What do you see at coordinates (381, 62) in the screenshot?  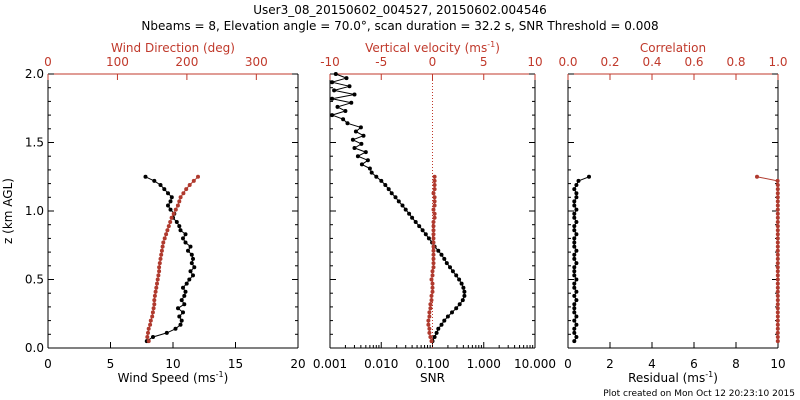 I see `panel-middle-xtick-top-label: -5` at bounding box center [381, 62].